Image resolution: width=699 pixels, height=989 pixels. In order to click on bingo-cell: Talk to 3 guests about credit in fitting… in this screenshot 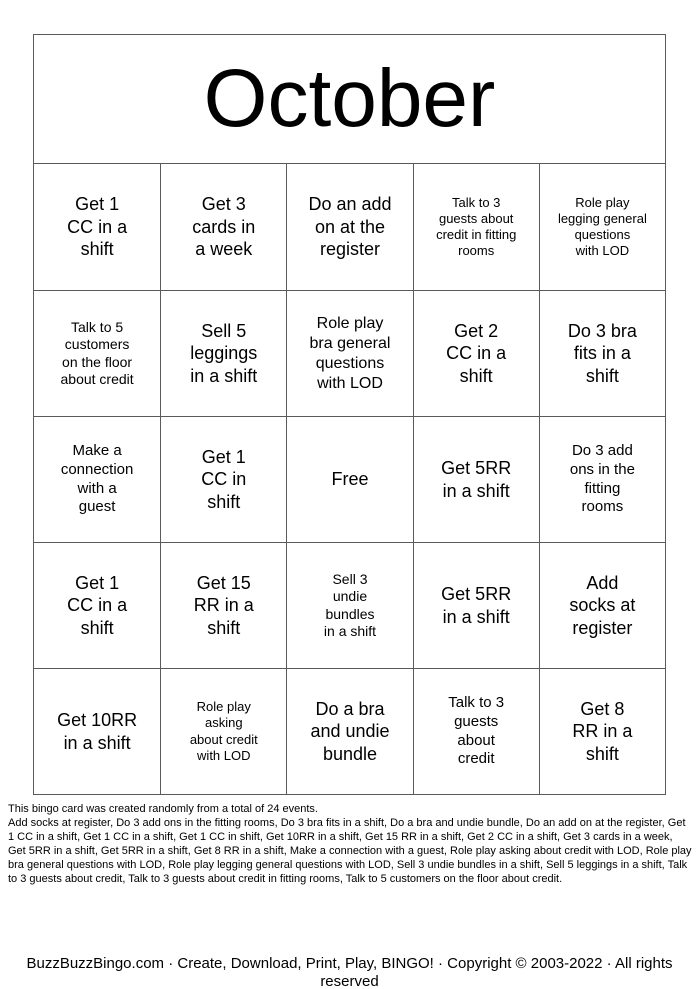, I will do `click(475, 227)`.